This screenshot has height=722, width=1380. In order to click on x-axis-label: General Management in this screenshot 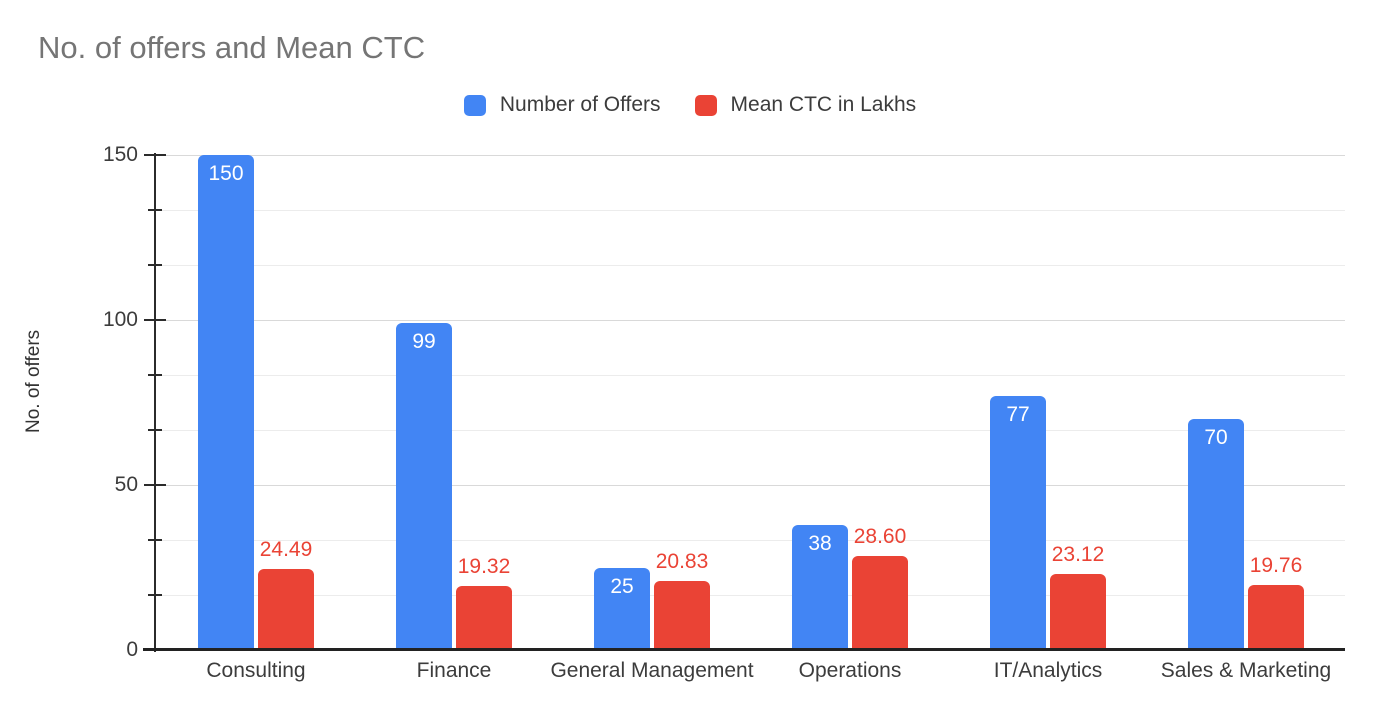, I will do `click(652, 670)`.